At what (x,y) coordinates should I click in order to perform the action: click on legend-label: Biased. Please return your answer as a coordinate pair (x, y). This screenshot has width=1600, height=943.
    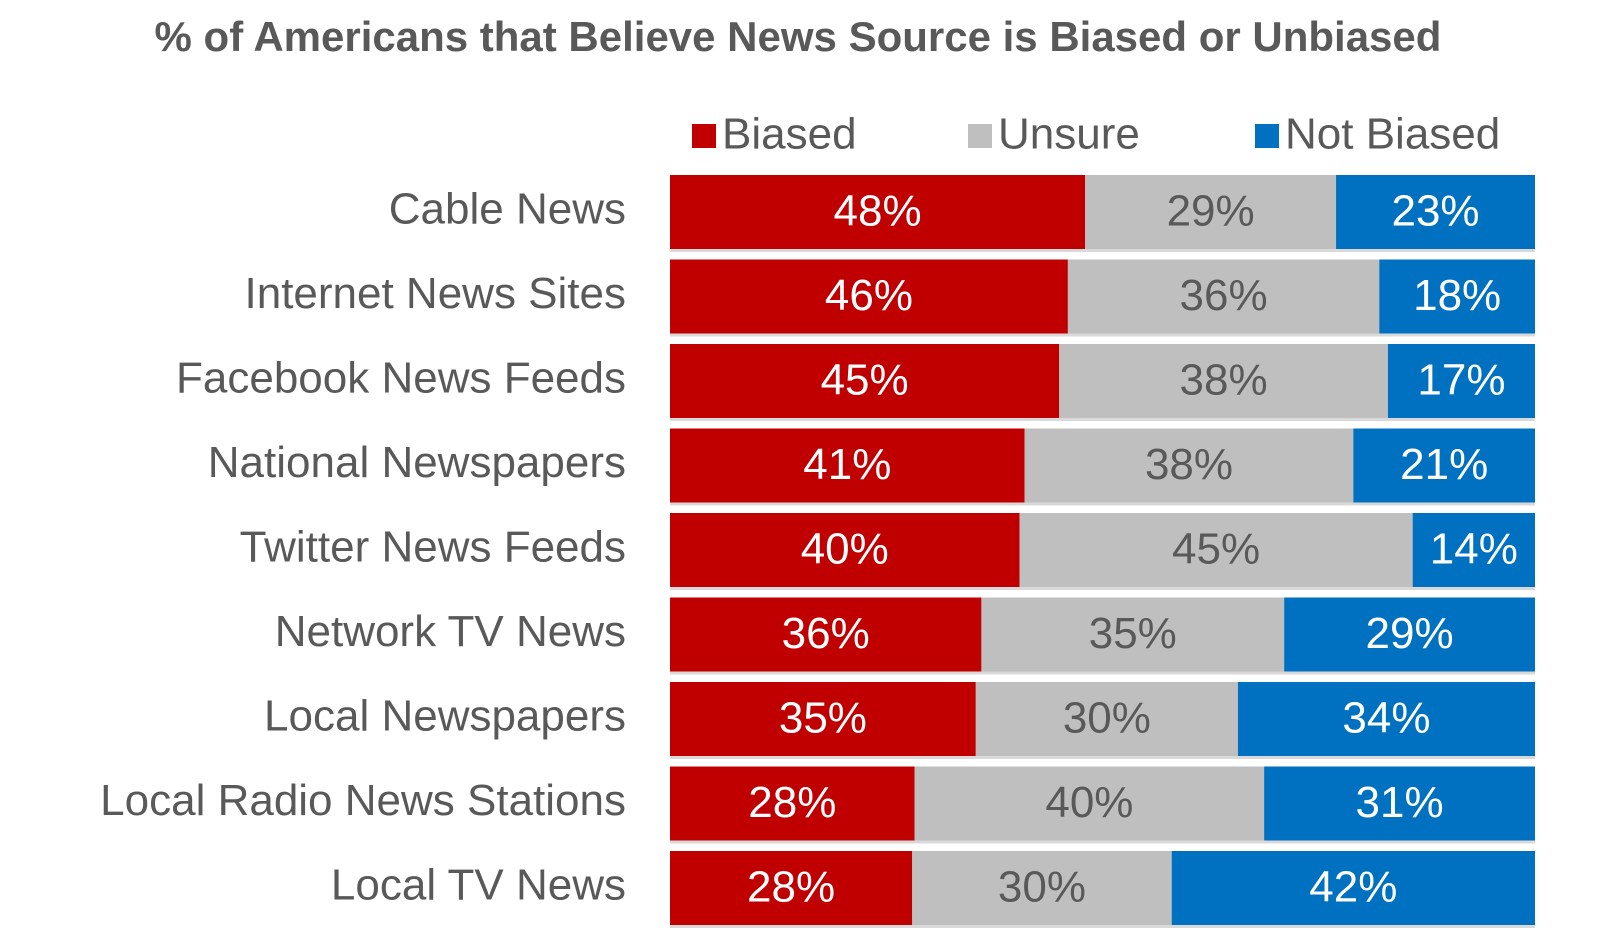
    Looking at the image, I should click on (789, 134).